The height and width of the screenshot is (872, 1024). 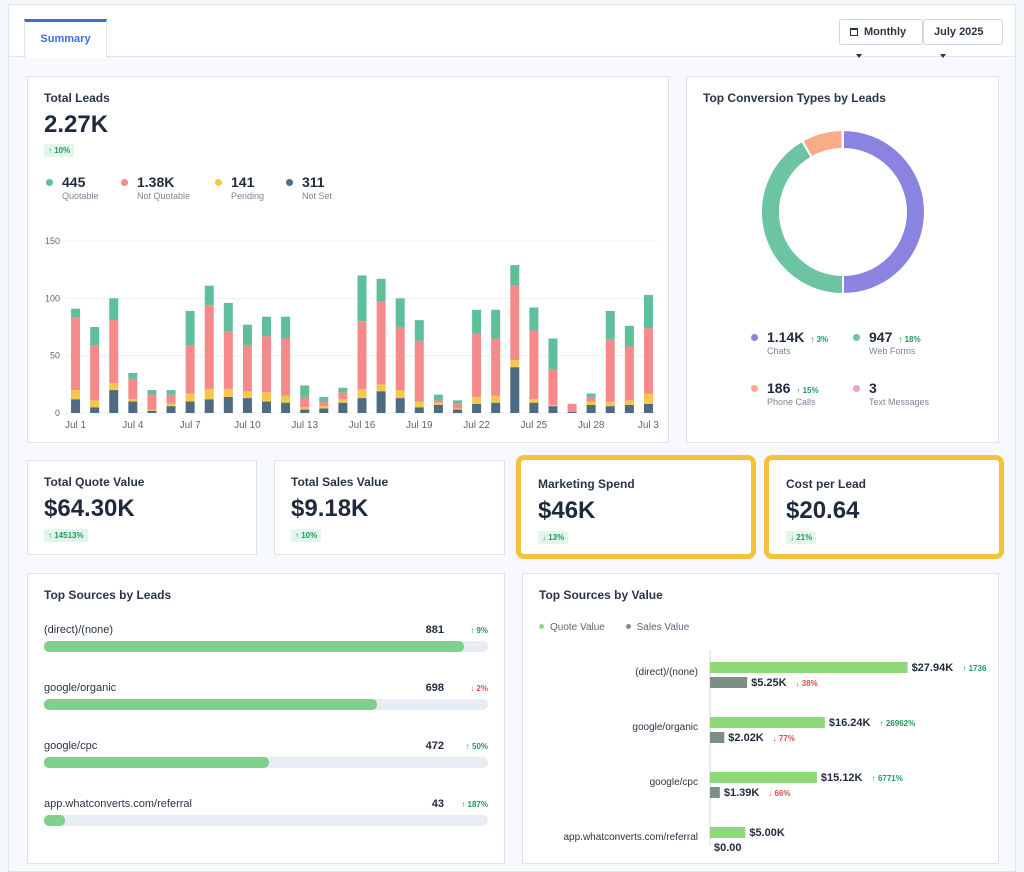 I want to click on conv-value: 3, so click(x=873, y=388).